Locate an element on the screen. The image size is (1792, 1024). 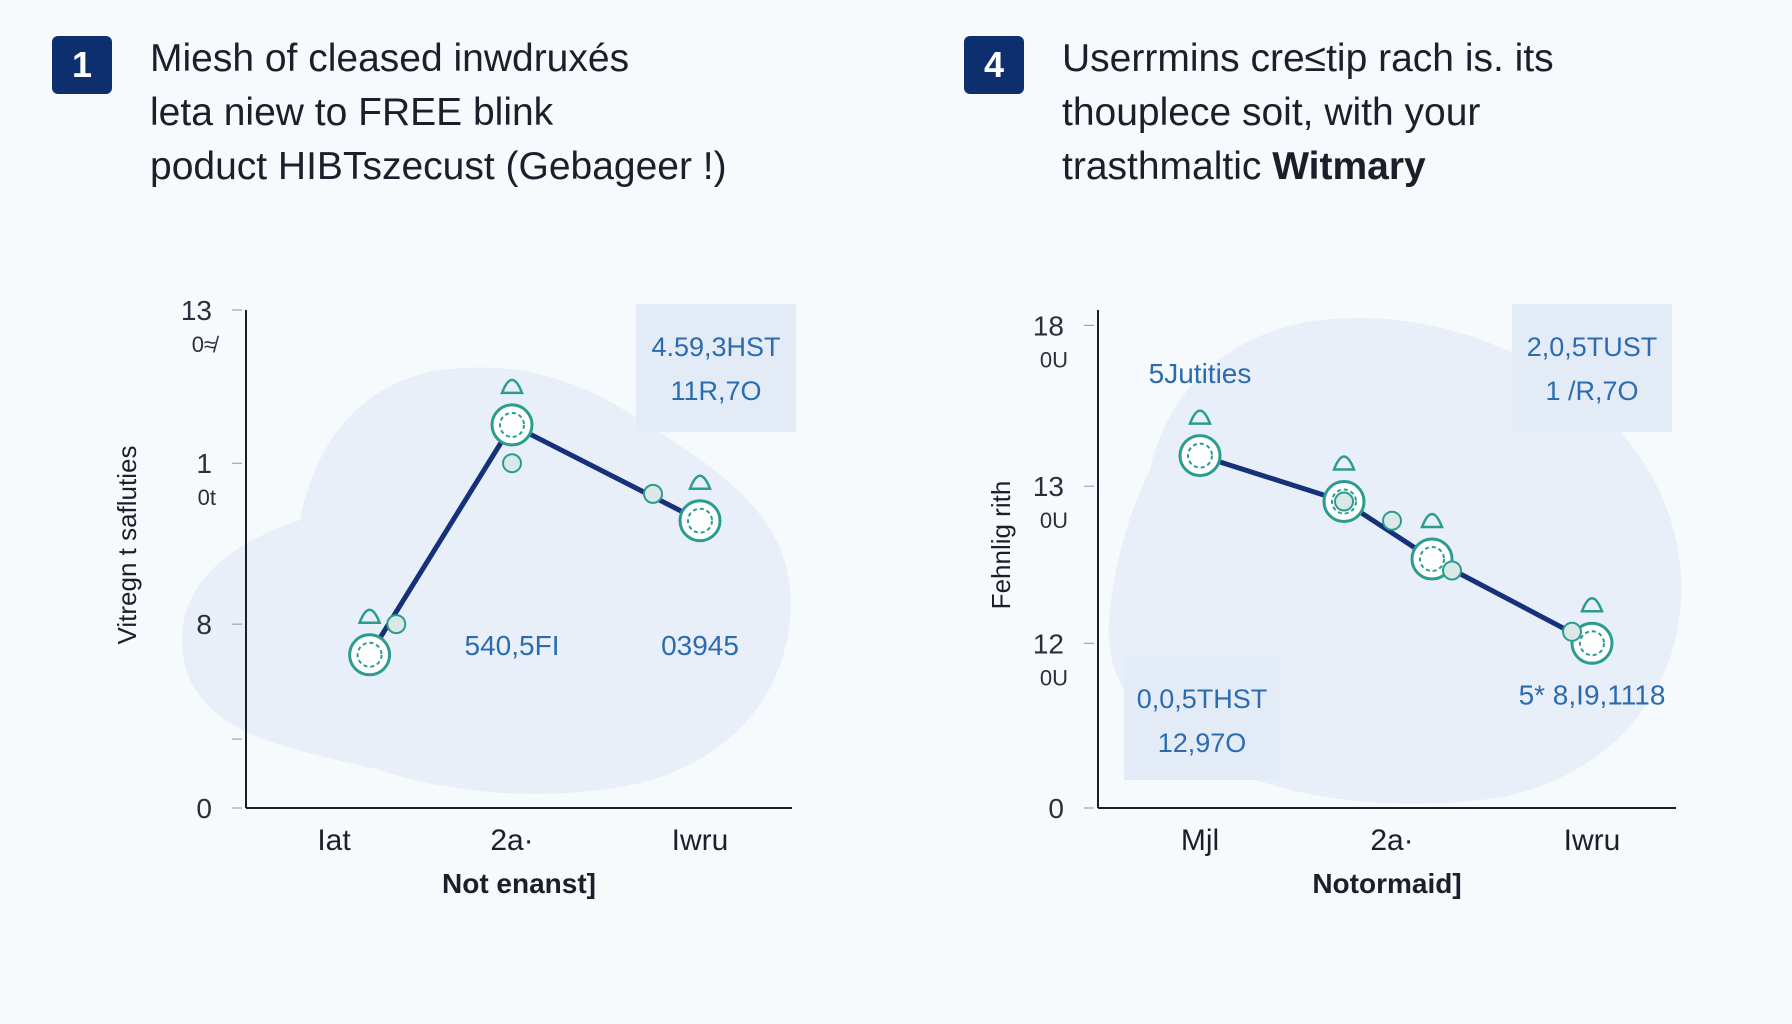
background-blob is located at coordinates (486, 580).